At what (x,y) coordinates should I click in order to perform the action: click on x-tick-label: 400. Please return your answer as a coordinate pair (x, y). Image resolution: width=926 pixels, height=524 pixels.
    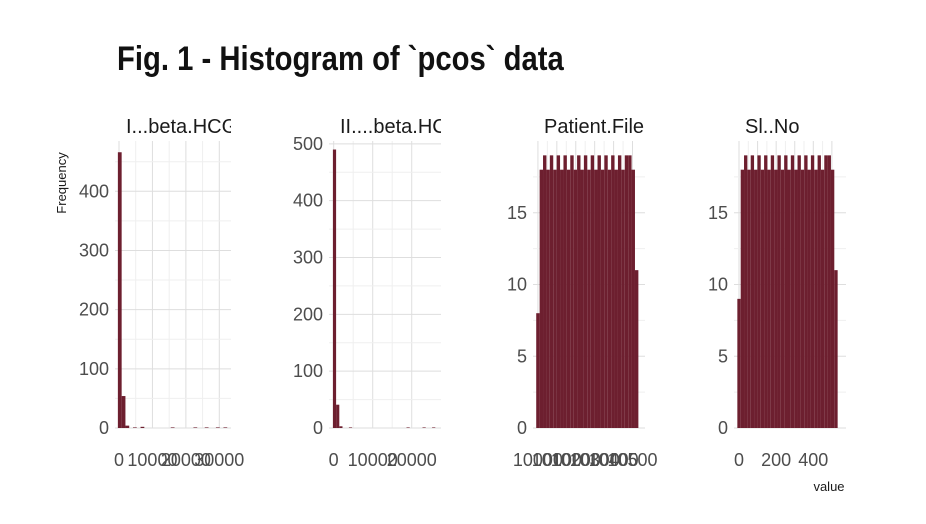
    Looking at the image, I should click on (813, 460).